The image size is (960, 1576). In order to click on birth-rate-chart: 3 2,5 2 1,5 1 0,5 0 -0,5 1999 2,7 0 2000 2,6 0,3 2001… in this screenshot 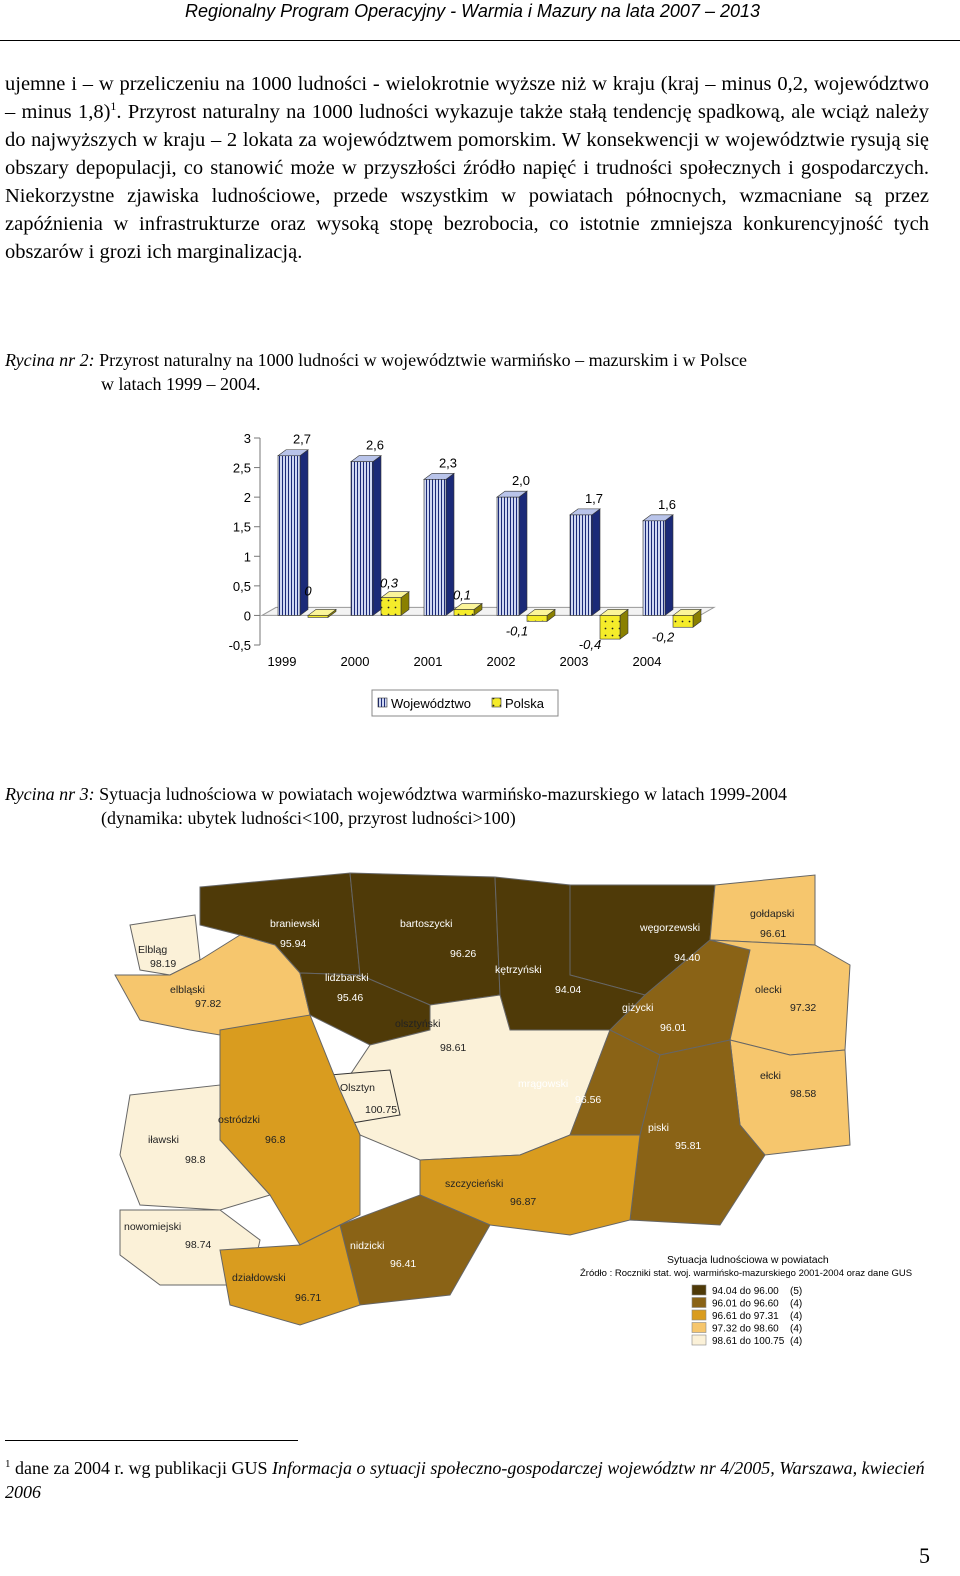, I will do `click(470, 572)`.